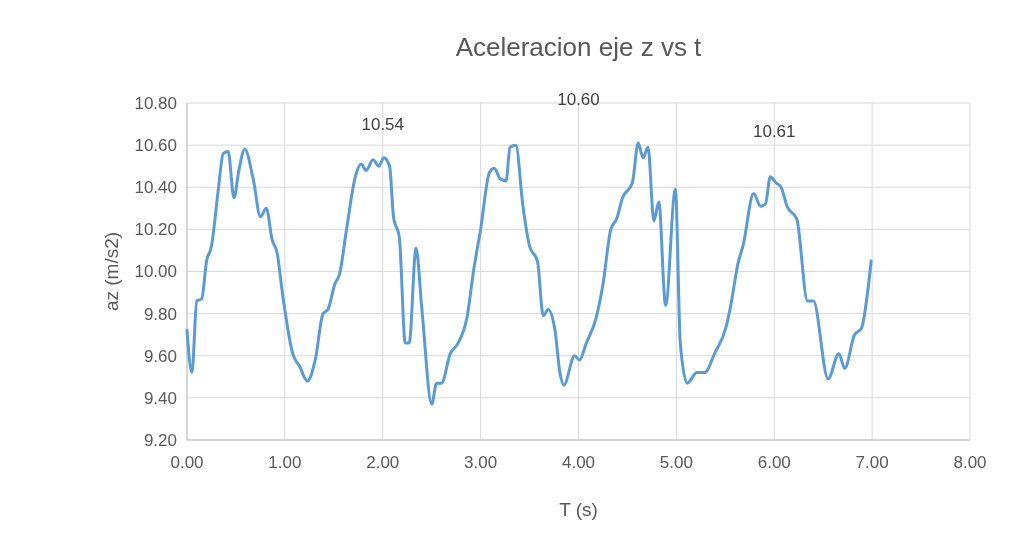 Image resolution: width=1009 pixels, height=551 pixels. What do you see at coordinates (160, 440) in the screenshot?
I see `y-tick-label: 9.20` at bounding box center [160, 440].